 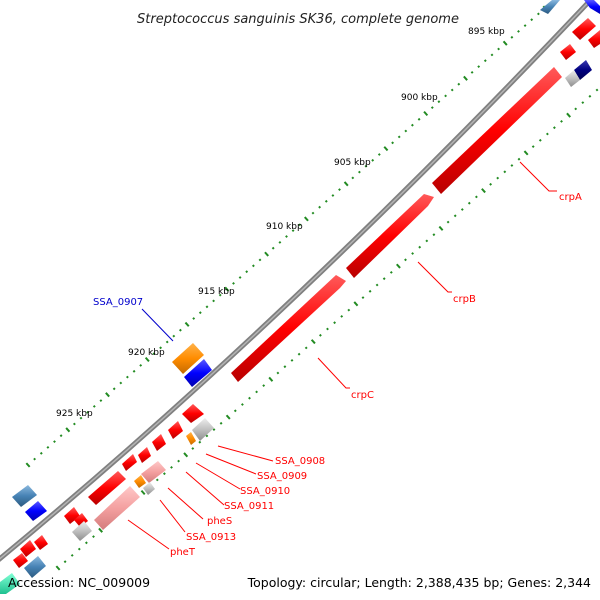 I want to click on gene-top-blue, so click(x=592, y=7).